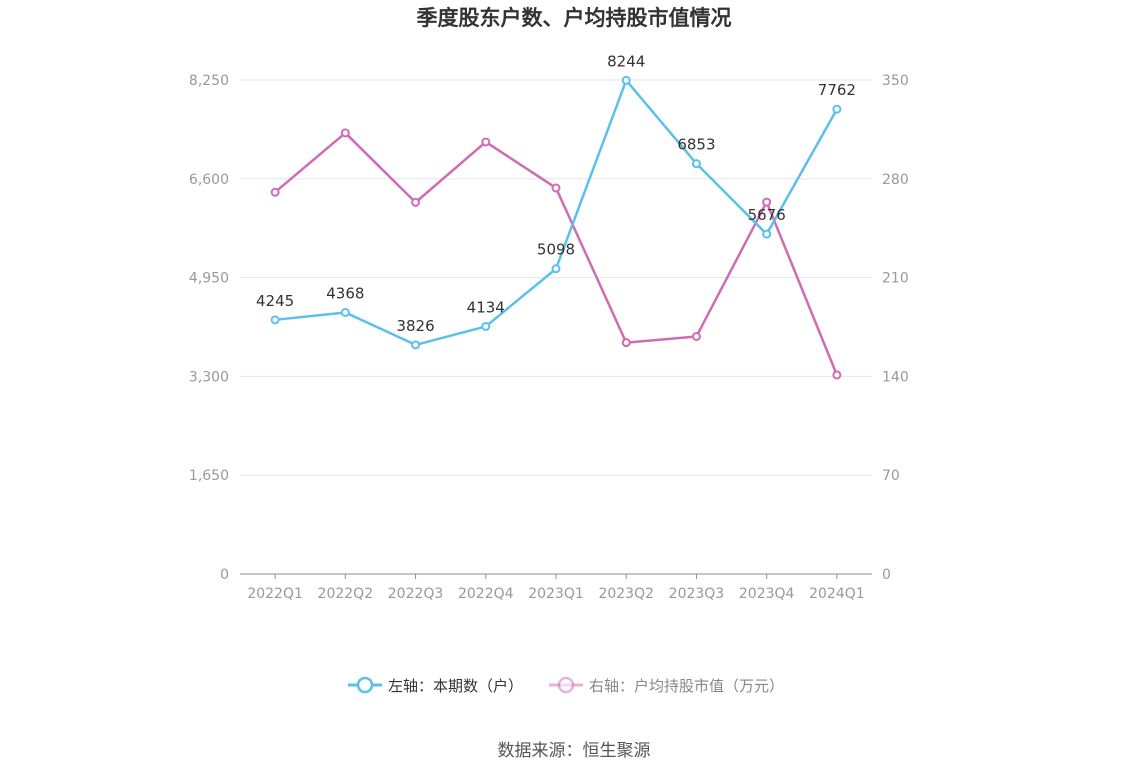  I want to click on x-tick-label: 2022Q2, so click(346, 594).